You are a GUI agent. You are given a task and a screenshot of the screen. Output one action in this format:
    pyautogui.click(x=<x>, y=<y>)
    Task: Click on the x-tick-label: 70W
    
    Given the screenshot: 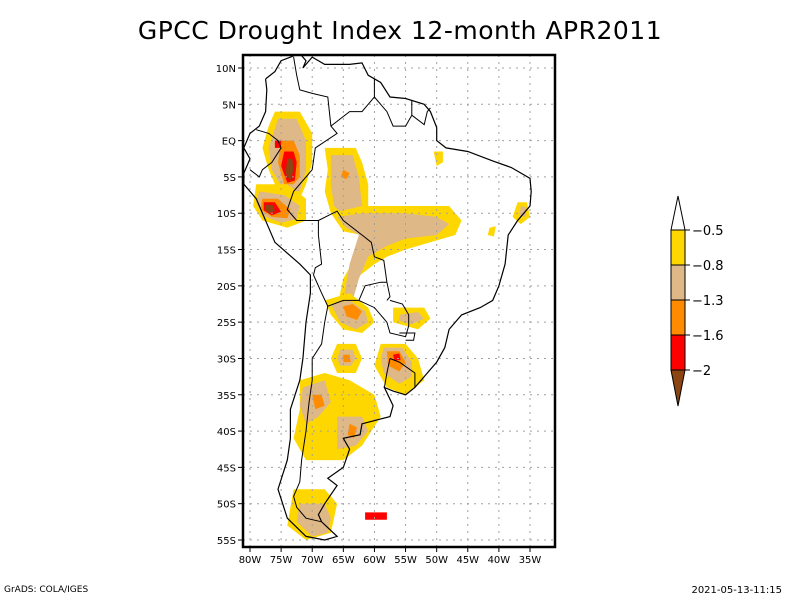 What is the action you would take?
    pyautogui.click(x=312, y=560)
    